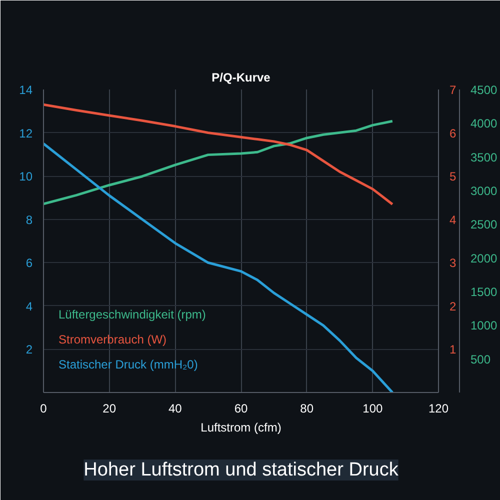  Describe the element at coordinates (453, 219) in the screenshot. I see `y2-tick-label: 4` at that location.